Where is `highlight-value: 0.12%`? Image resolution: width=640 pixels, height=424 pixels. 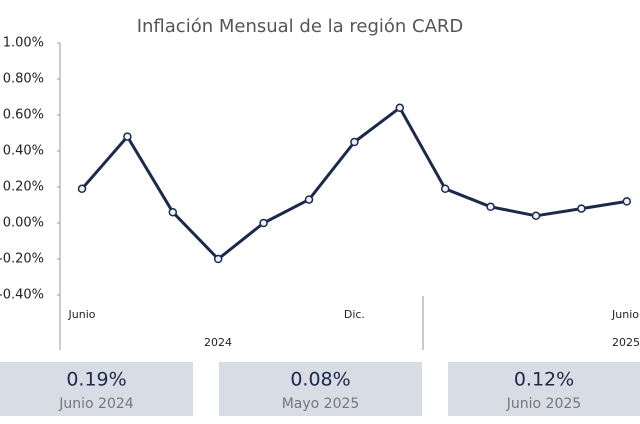 highlight-value: 0.12% is located at coordinates (544, 380).